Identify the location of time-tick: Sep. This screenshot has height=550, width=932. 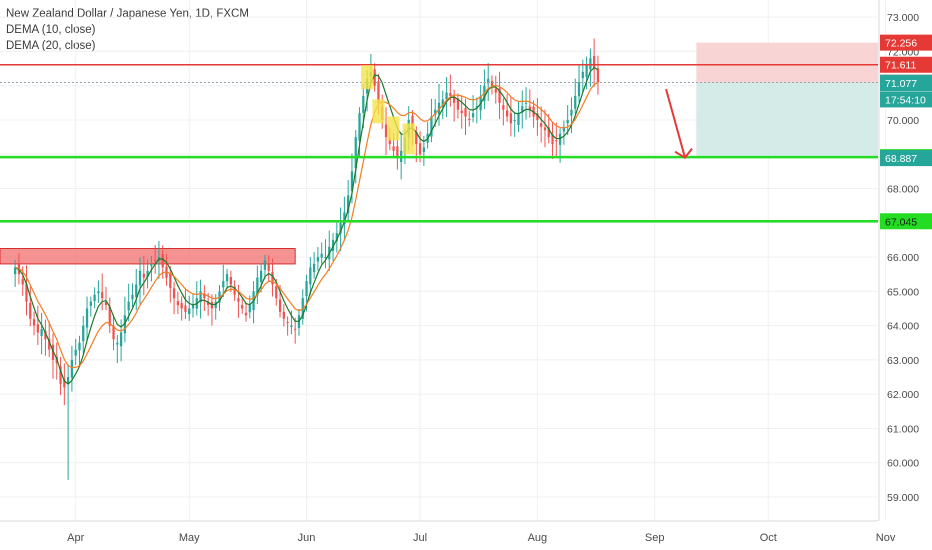
(655, 538).